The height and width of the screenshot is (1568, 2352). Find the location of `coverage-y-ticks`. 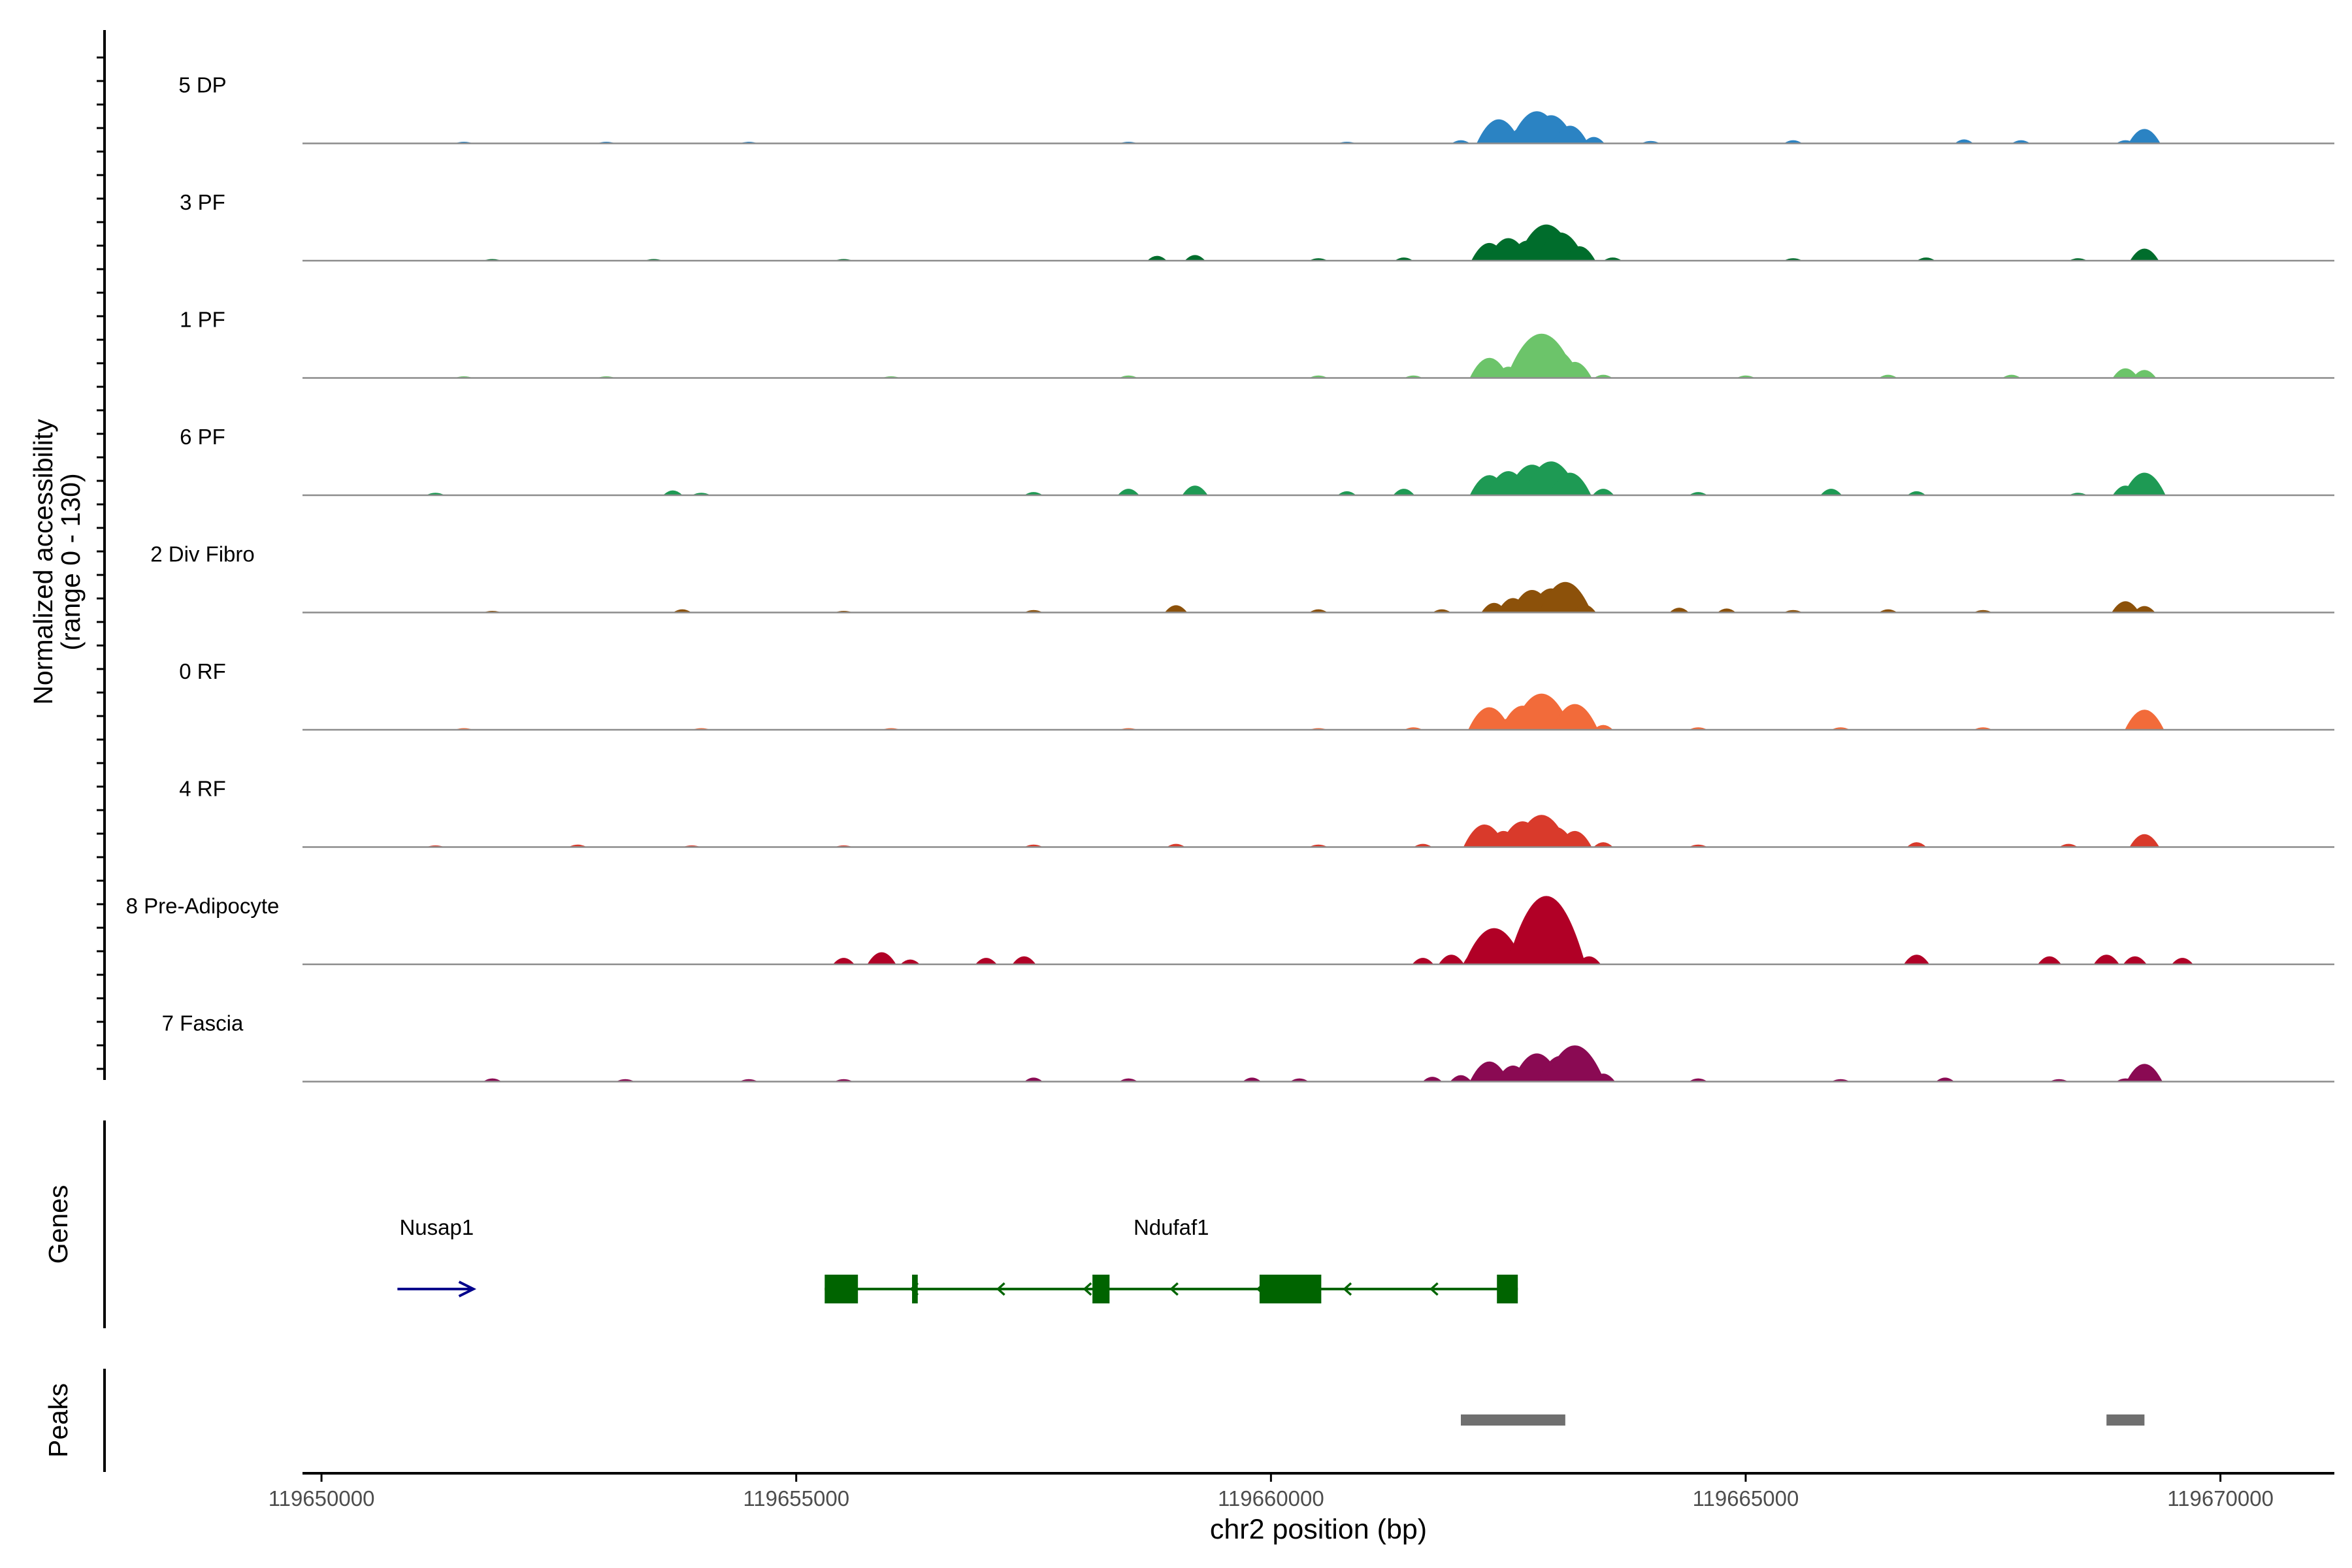

coverage-y-ticks is located at coordinates (101, 563).